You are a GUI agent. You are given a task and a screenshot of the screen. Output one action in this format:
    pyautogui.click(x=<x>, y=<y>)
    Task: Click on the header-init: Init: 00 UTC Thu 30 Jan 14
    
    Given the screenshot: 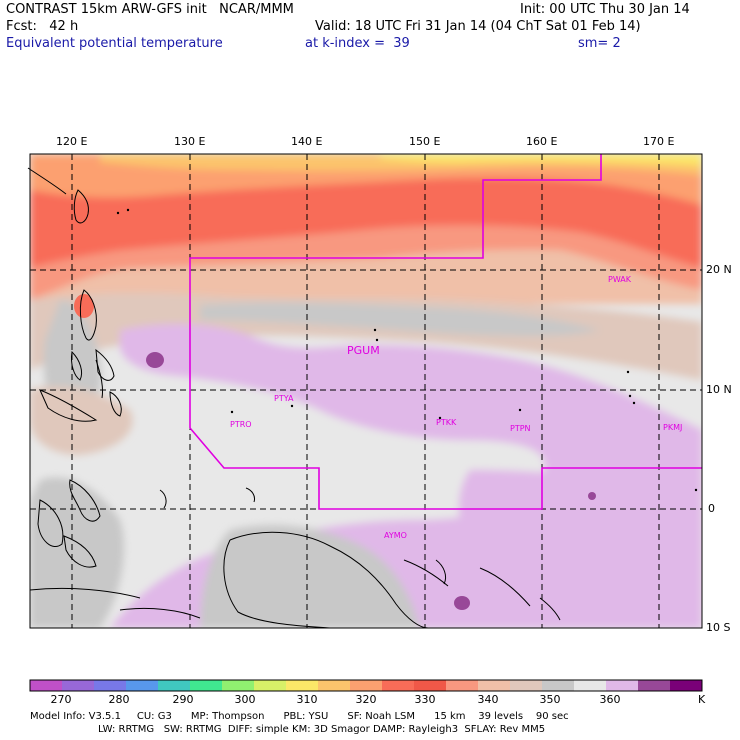 What is the action you would take?
    pyautogui.click(x=605, y=9)
    